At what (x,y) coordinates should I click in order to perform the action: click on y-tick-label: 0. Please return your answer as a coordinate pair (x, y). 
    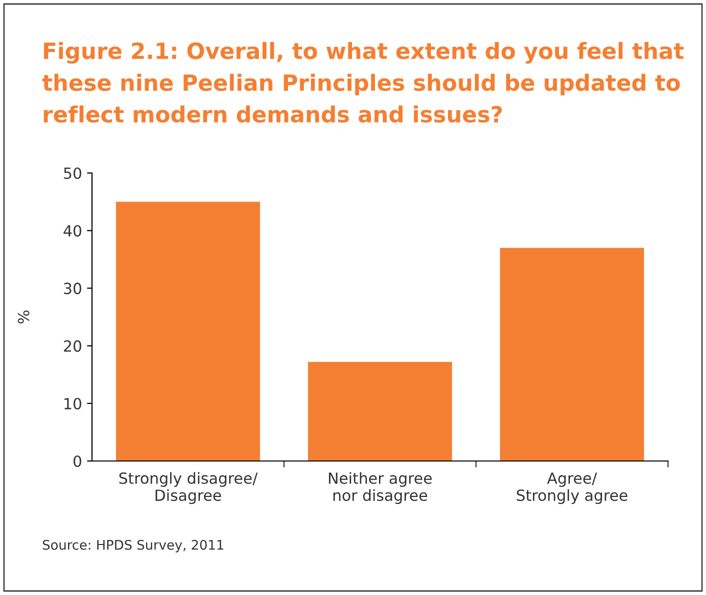
    Looking at the image, I should click on (78, 461).